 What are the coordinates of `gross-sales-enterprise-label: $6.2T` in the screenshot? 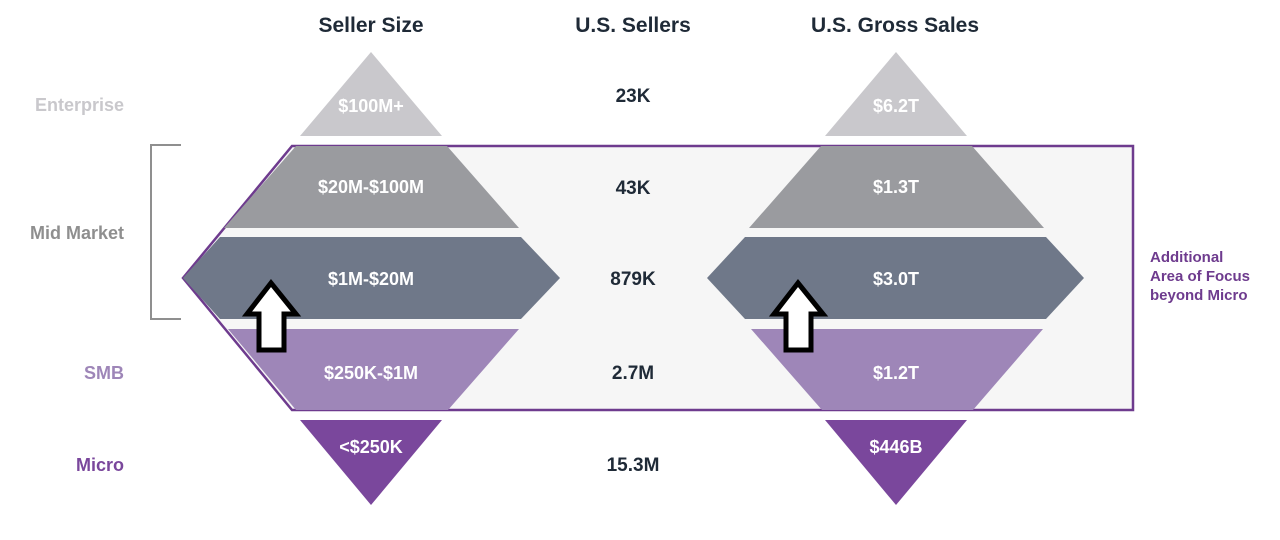 It's located at (896, 106).